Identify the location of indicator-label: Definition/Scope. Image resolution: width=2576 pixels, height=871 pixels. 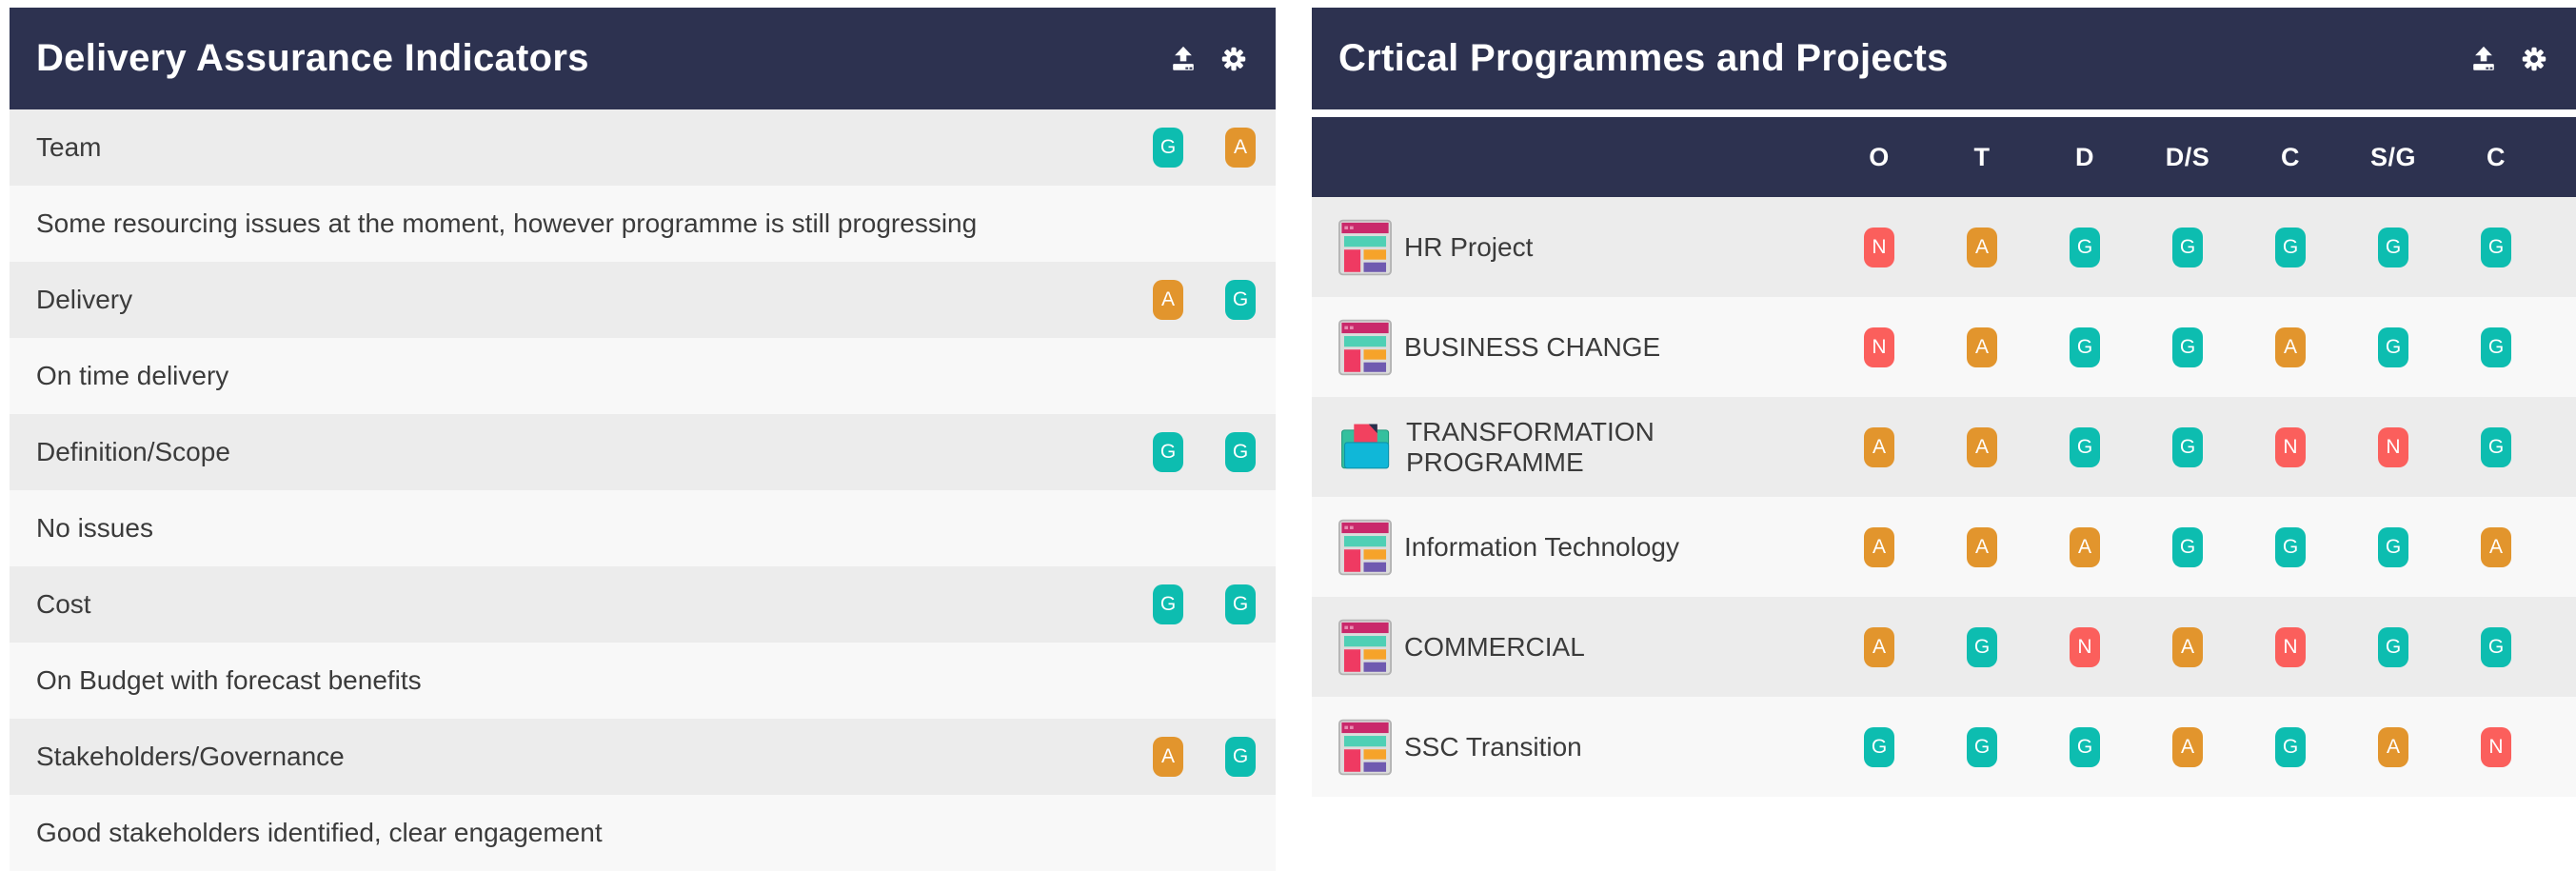
(133, 451).